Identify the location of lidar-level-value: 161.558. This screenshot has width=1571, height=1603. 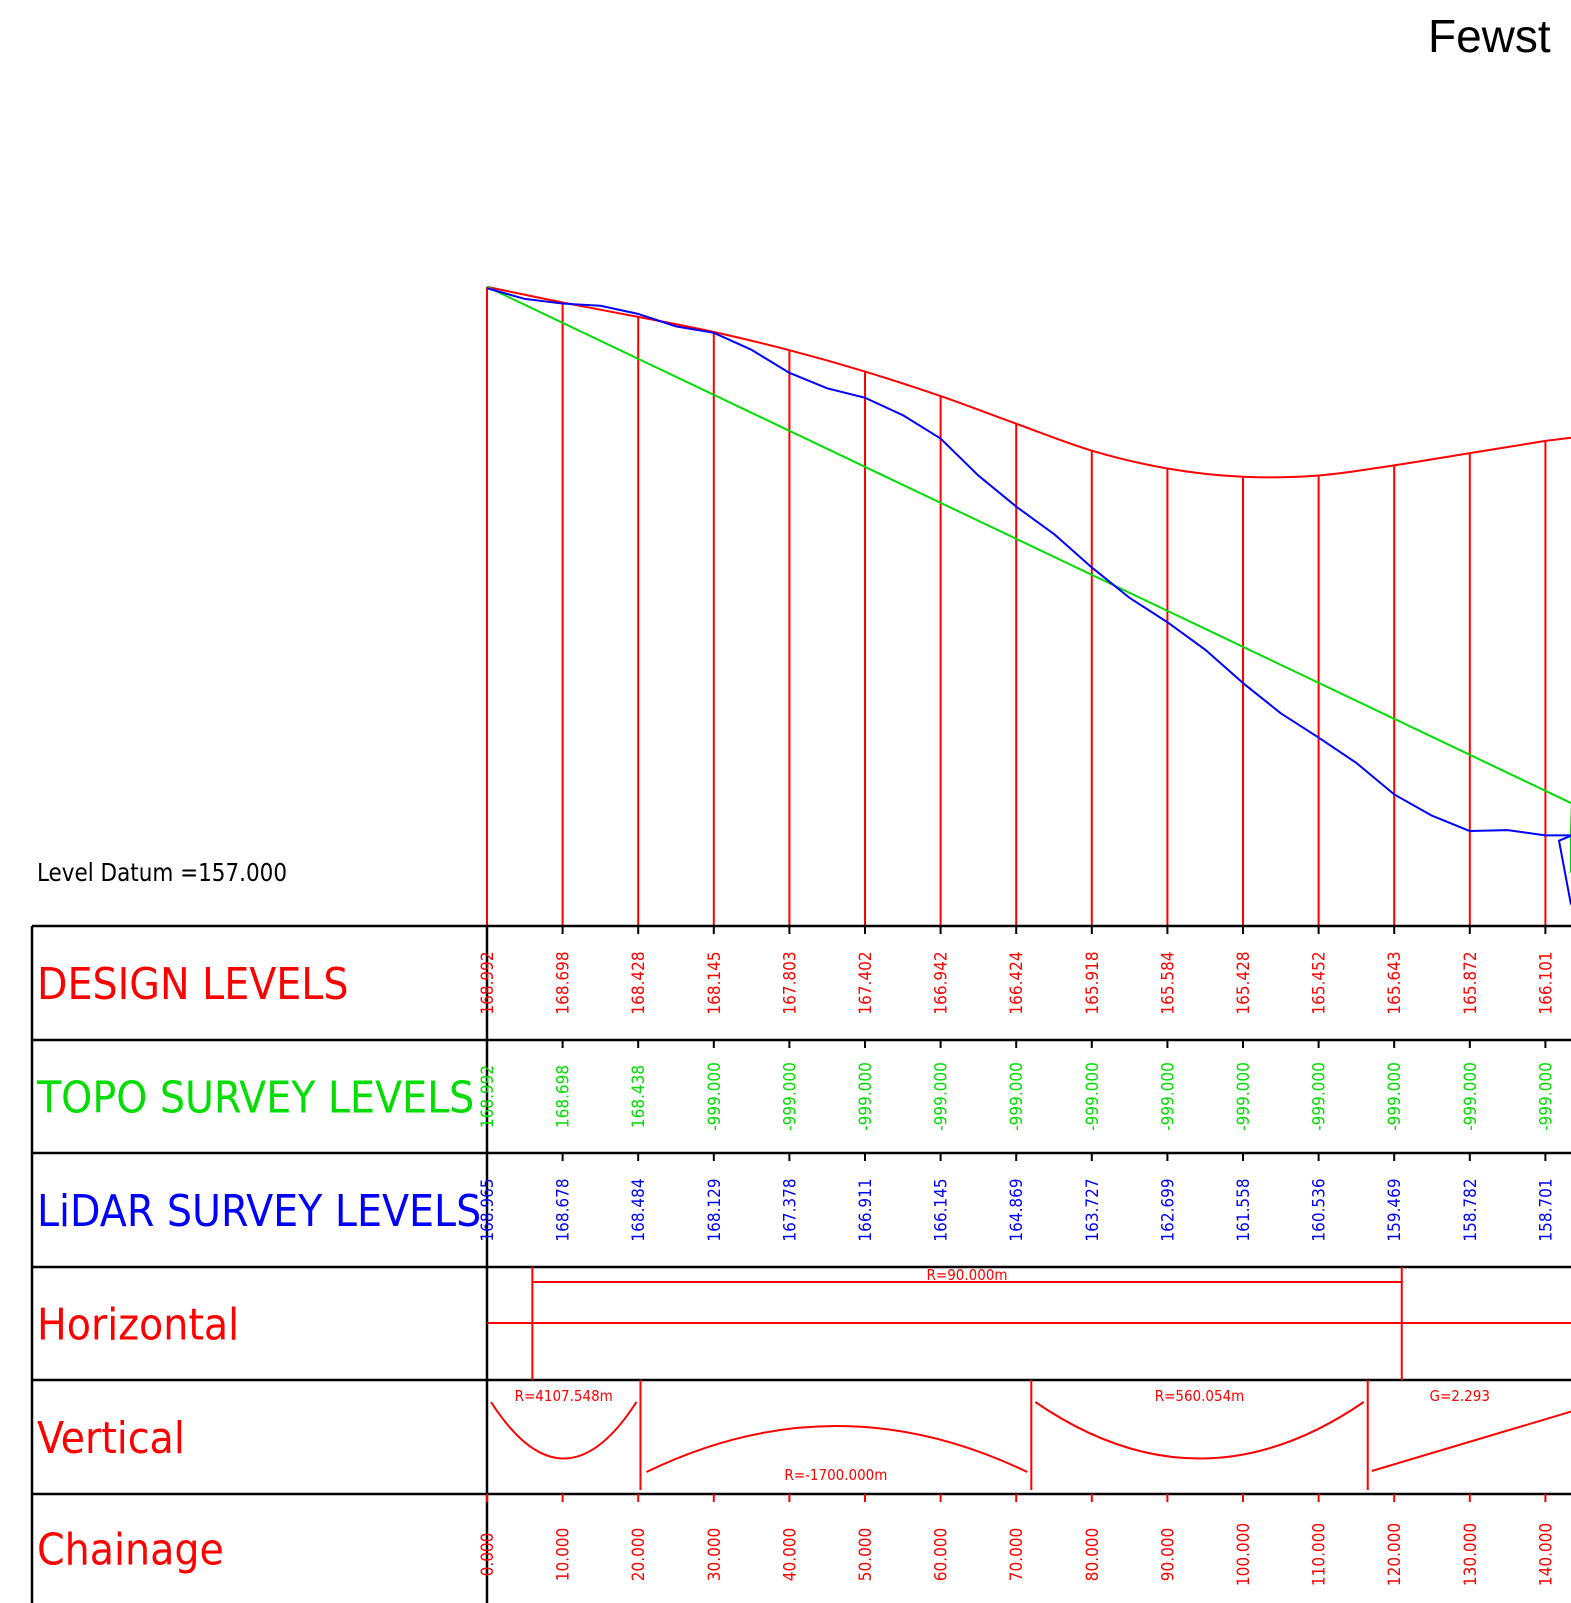
(1244, 1209).